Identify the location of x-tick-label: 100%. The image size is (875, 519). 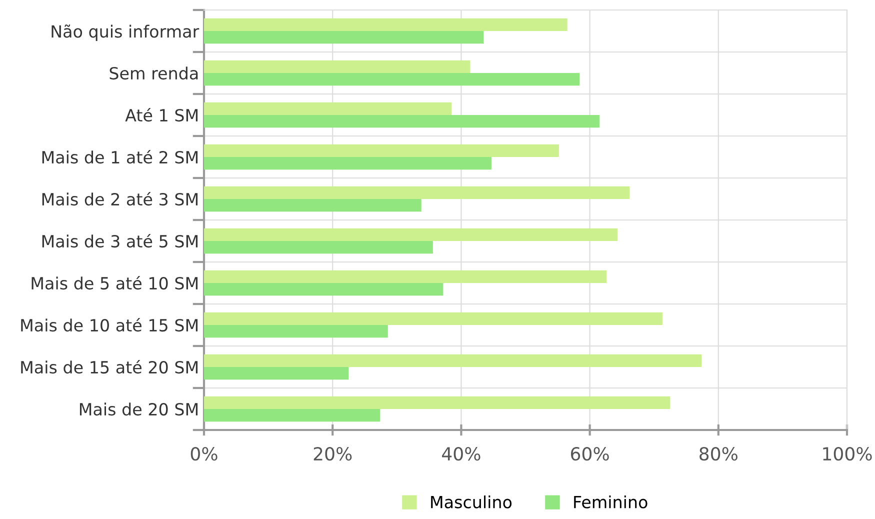
(847, 453).